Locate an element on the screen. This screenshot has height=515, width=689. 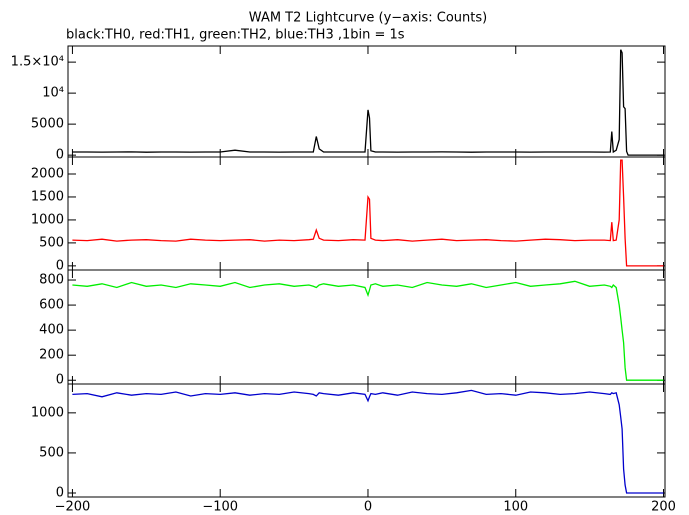
y-tick-label: 400 is located at coordinates (51, 330).